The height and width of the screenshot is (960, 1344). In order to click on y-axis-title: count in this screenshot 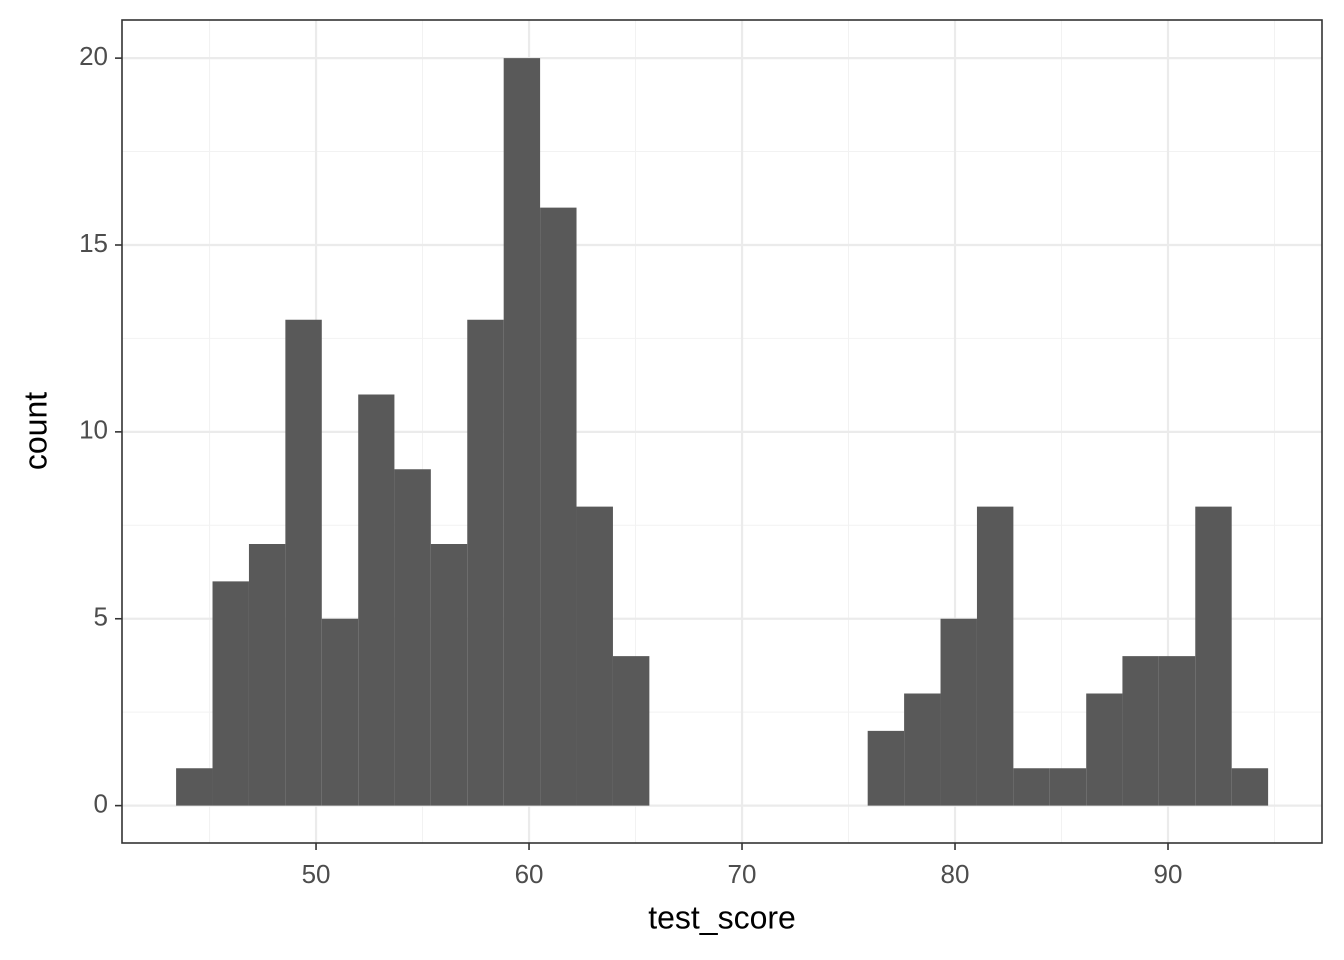, I will do `click(35, 431)`.